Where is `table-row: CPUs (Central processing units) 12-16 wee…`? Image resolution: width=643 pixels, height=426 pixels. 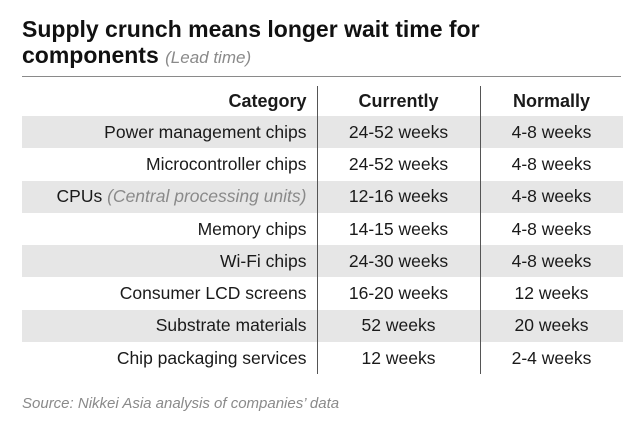 table-row: CPUs (Central processing units) 12-16 wee… is located at coordinates (322, 196).